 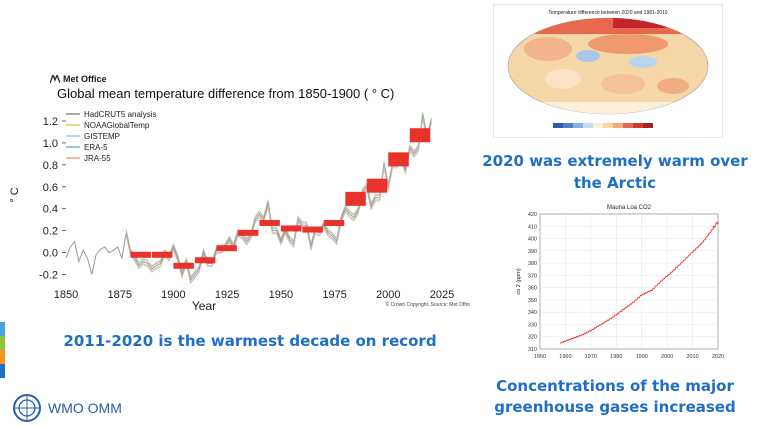 I want to click on co2-y-tick-label: 400, so click(x=532, y=240).